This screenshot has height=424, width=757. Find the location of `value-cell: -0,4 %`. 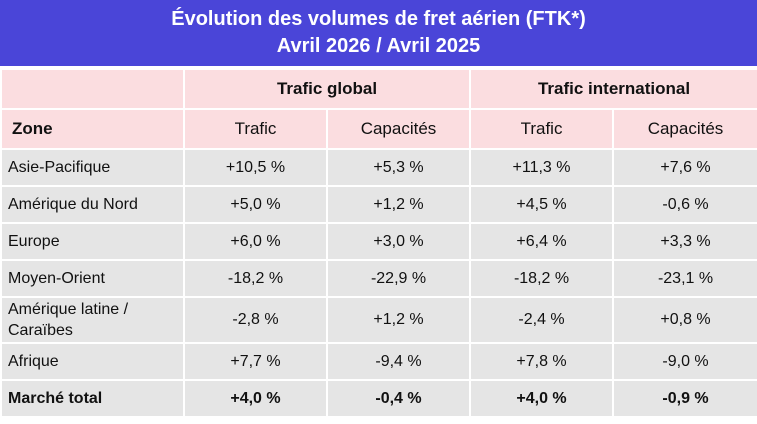

value-cell: -0,4 % is located at coordinates (398, 398).